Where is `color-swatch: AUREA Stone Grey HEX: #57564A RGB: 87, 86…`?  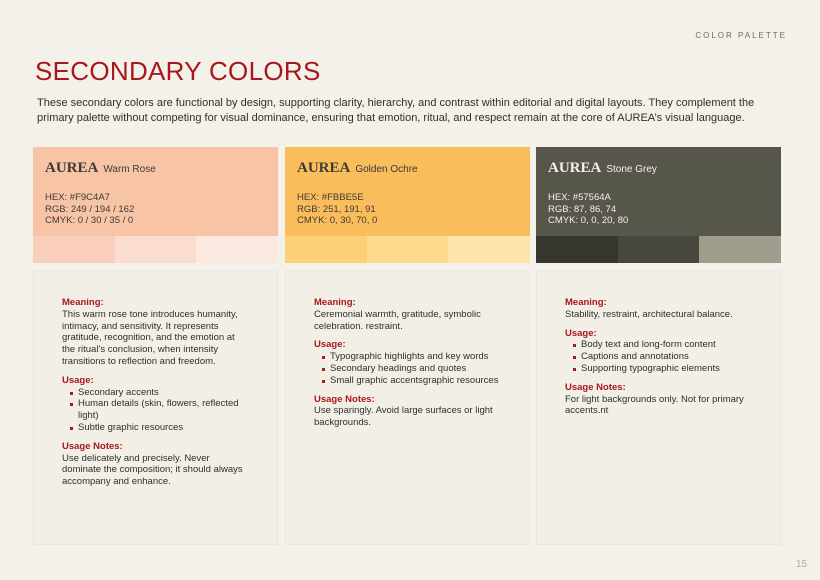 color-swatch: AUREA Stone Grey HEX: #57564A RGB: 87, 86… is located at coordinates (658, 191).